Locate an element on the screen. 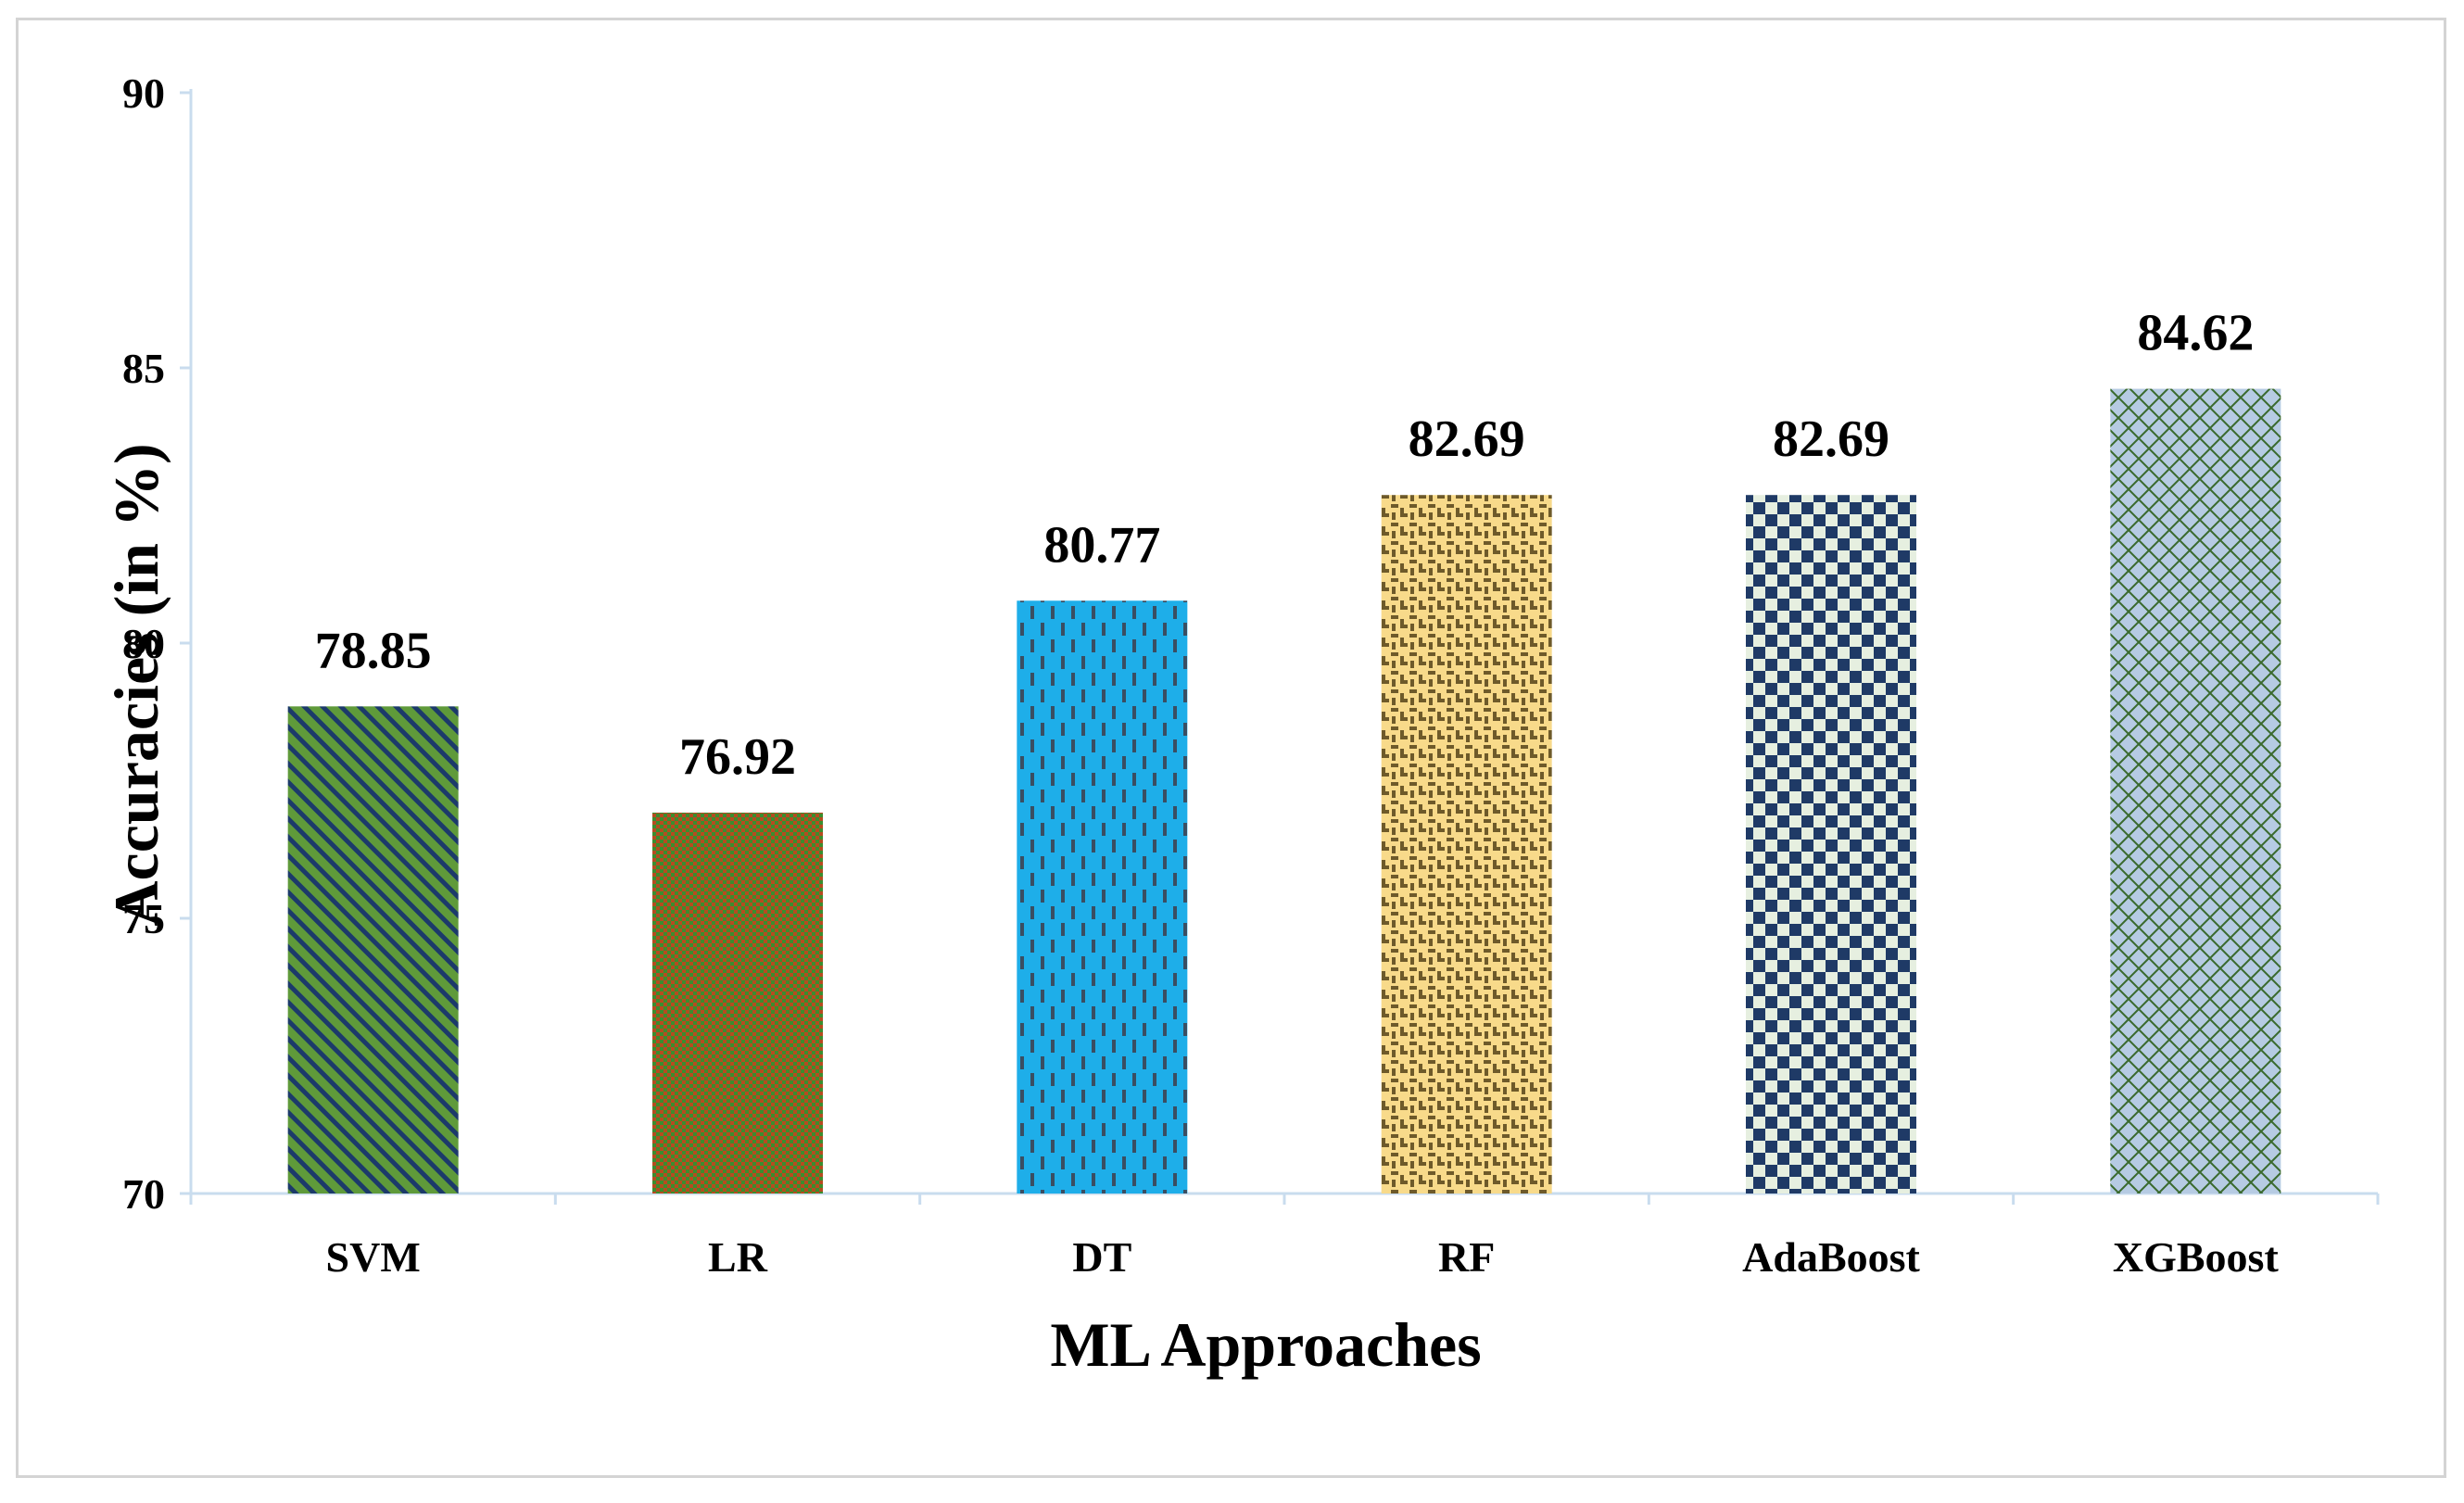 This screenshot has height=1503, width=2464. y-axis-ticks: 70 75 80 85 90 is located at coordinates (157, 644).